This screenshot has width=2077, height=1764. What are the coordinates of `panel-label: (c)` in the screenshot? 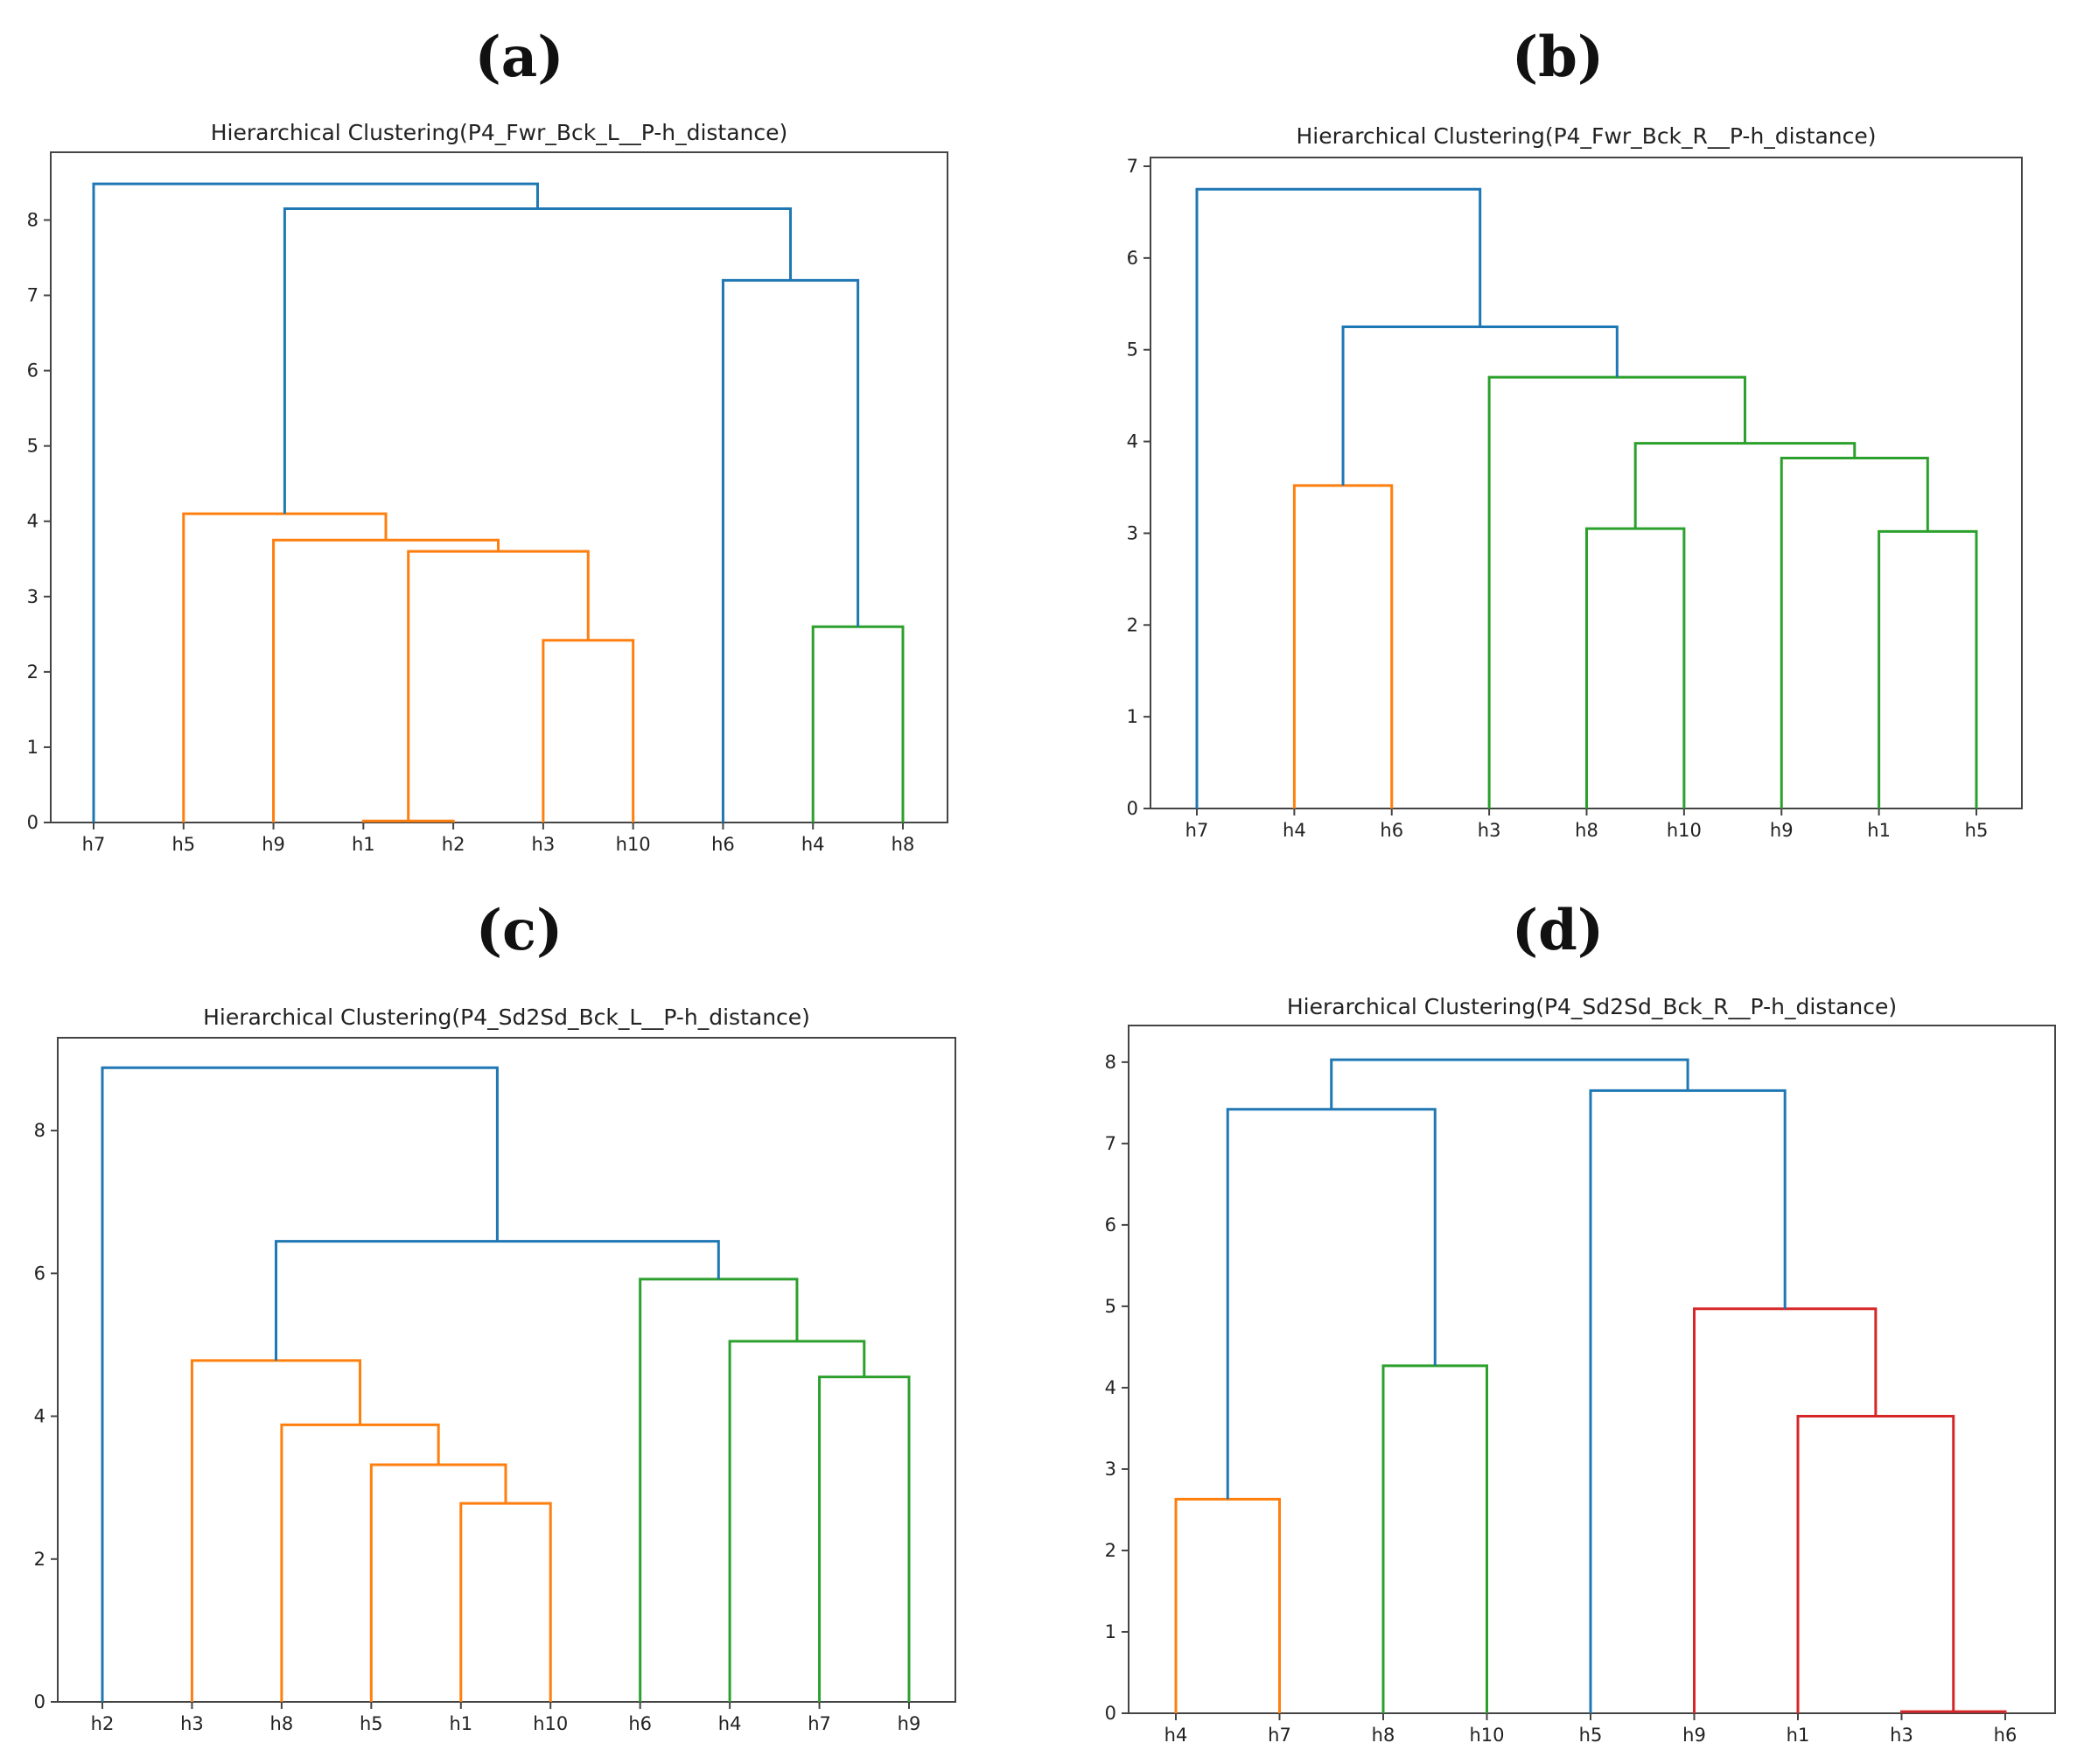 It's located at (519, 930).